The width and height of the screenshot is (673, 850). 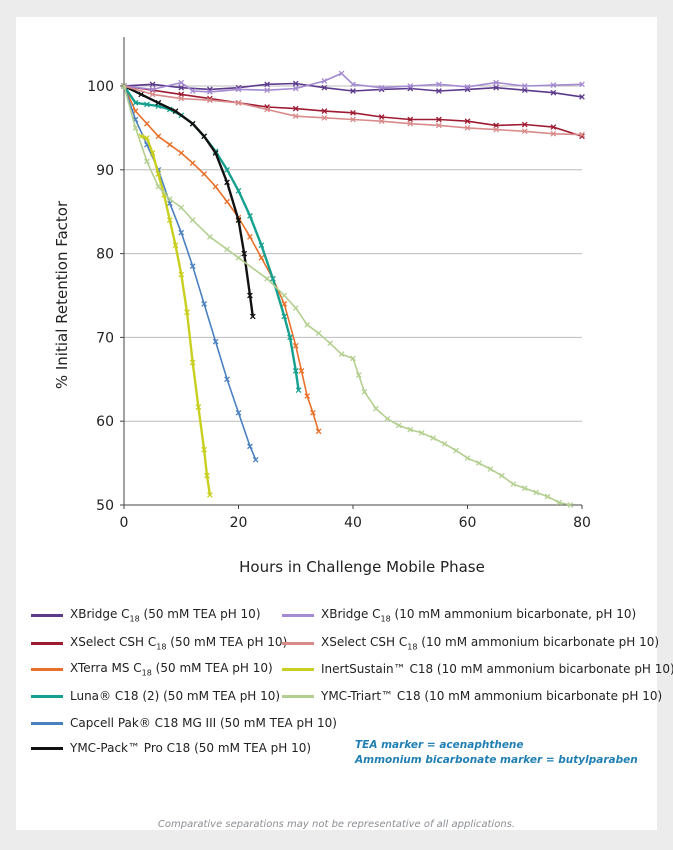 What do you see at coordinates (353, 523) in the screenshot?
I see `x-tick-label: 40` at bounding box center [353, 523].